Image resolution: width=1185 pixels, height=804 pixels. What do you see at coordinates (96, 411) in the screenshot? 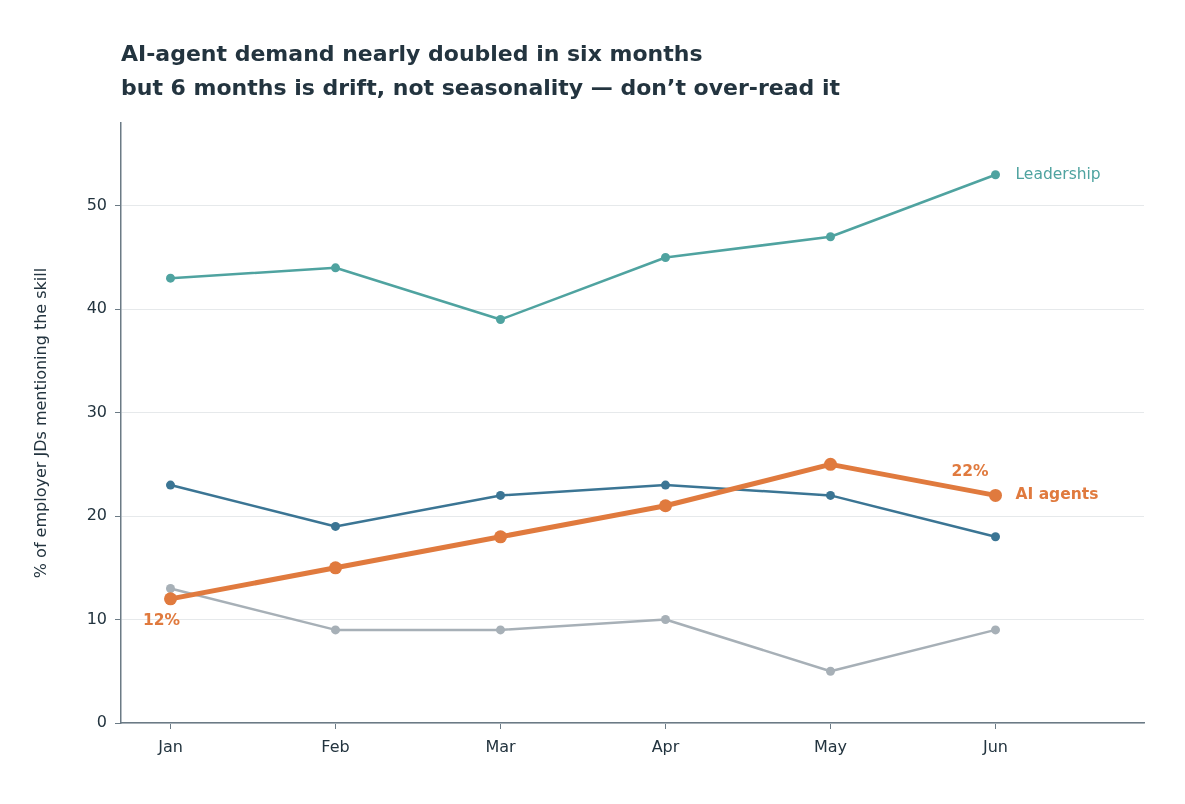
I see `y-tick-label: 30` at bounding box center [96, 411].